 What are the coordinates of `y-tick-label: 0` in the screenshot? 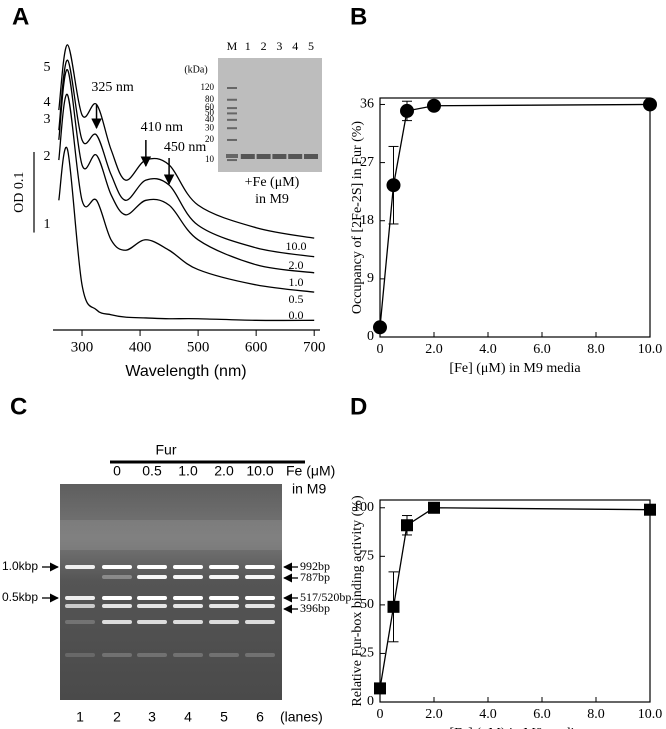 It's located at (370, 336).